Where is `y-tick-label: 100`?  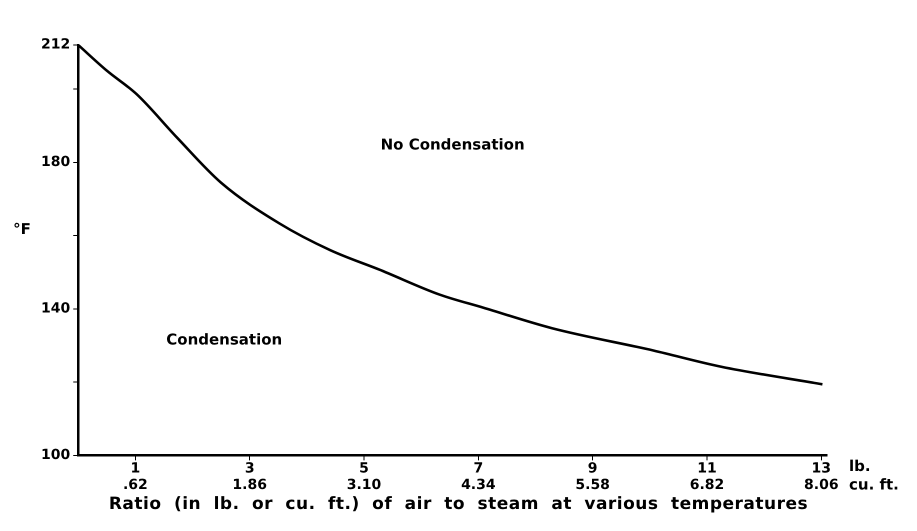 y-tick-label: 100 is located at coordinates (55, 455).